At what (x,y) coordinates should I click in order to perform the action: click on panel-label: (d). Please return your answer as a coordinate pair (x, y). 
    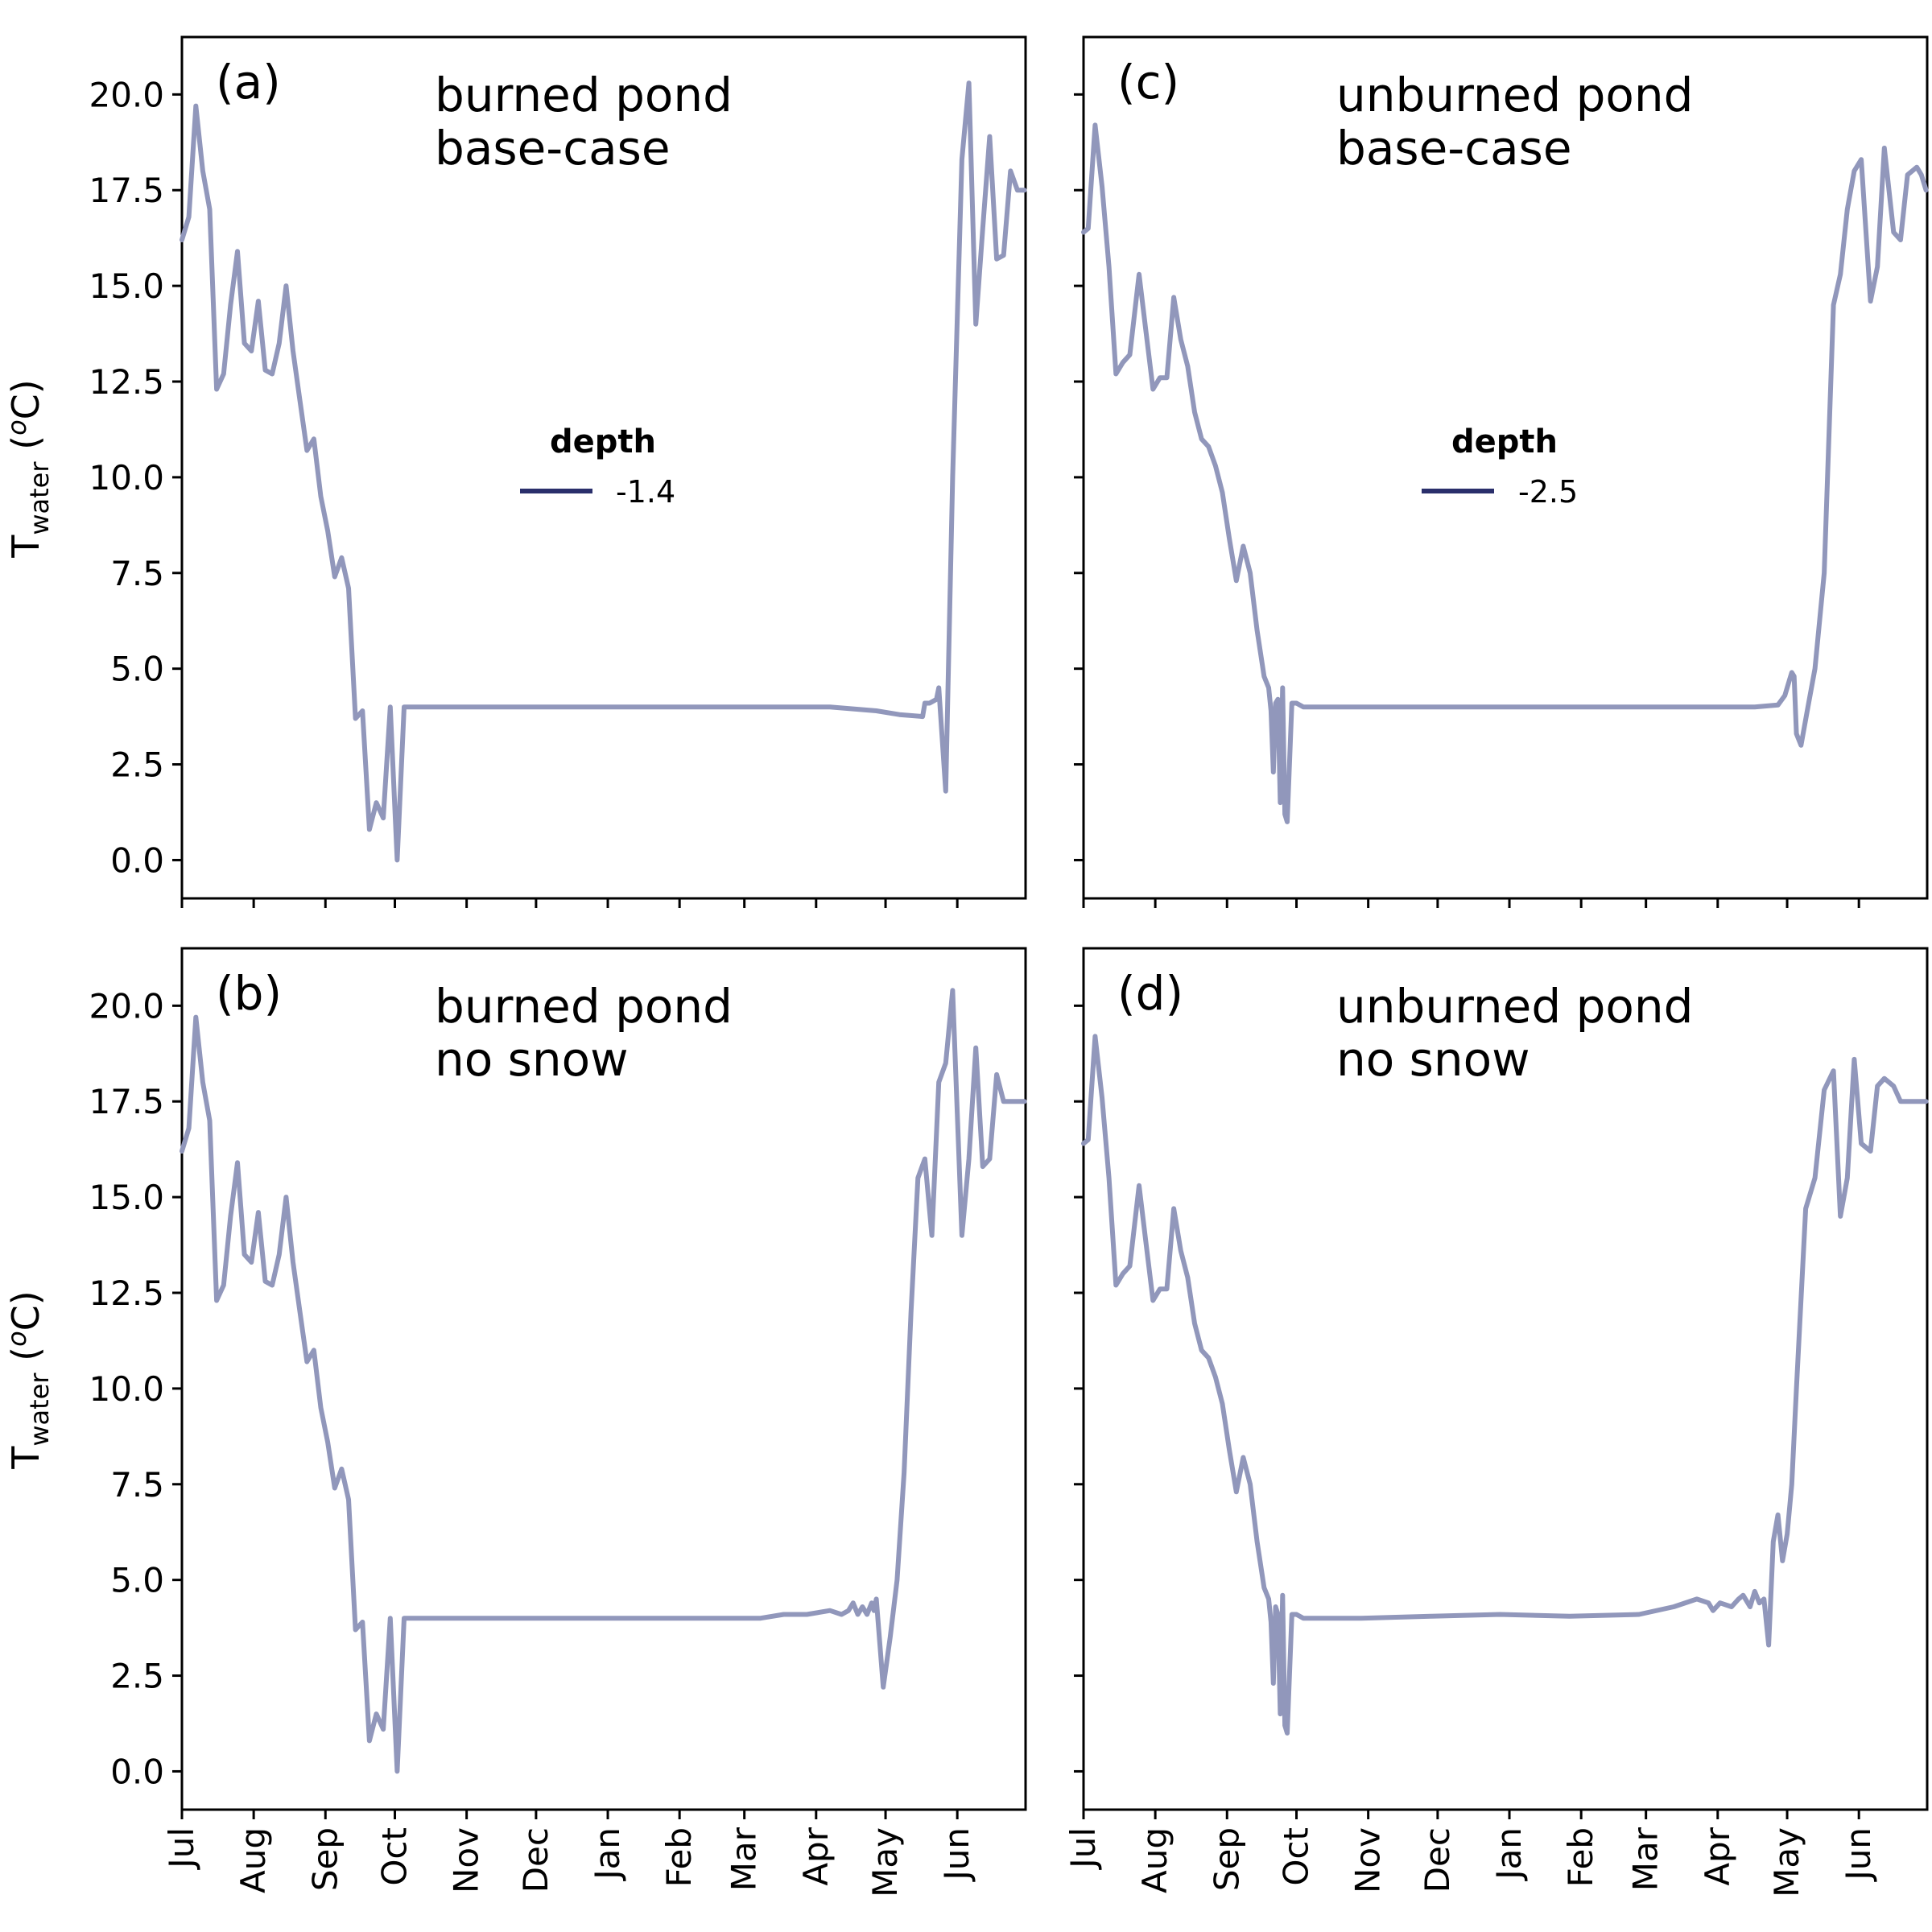
    Looking at the image, I should click on (1150, 993).